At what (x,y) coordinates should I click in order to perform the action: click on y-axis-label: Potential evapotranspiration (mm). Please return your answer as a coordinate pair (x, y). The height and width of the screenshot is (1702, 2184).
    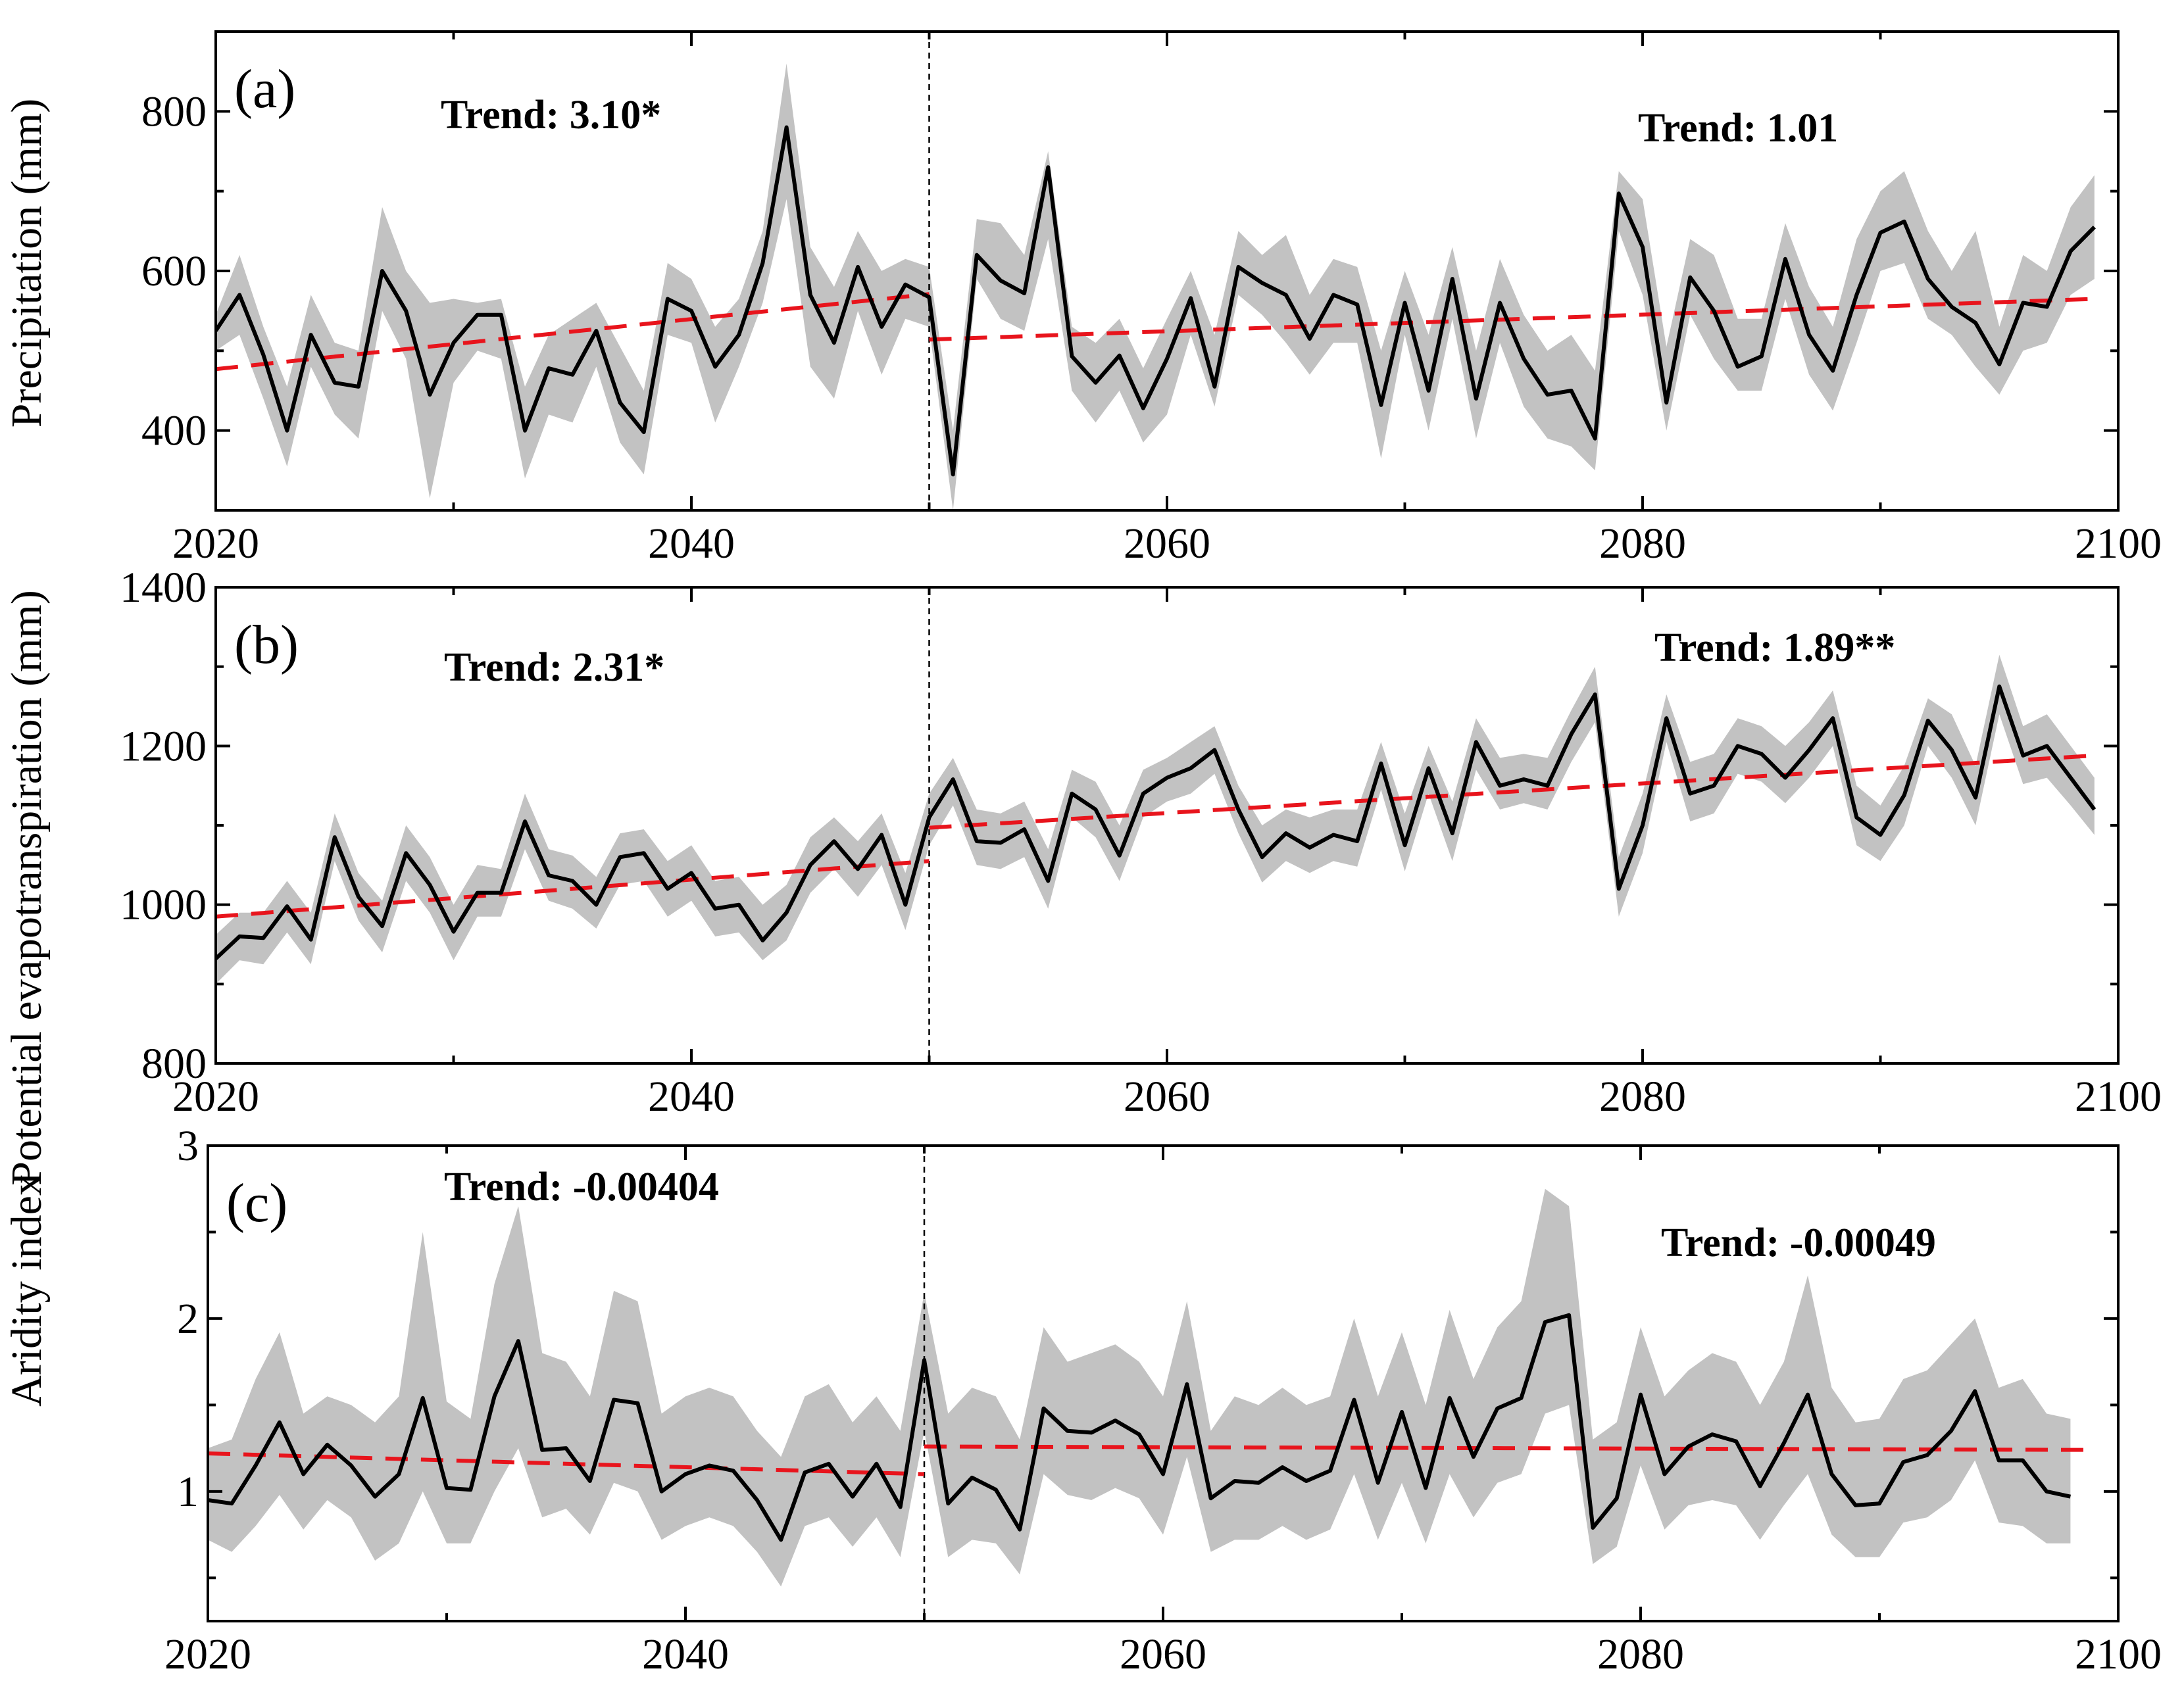
    Looking at the image, I should click on (27, 887).